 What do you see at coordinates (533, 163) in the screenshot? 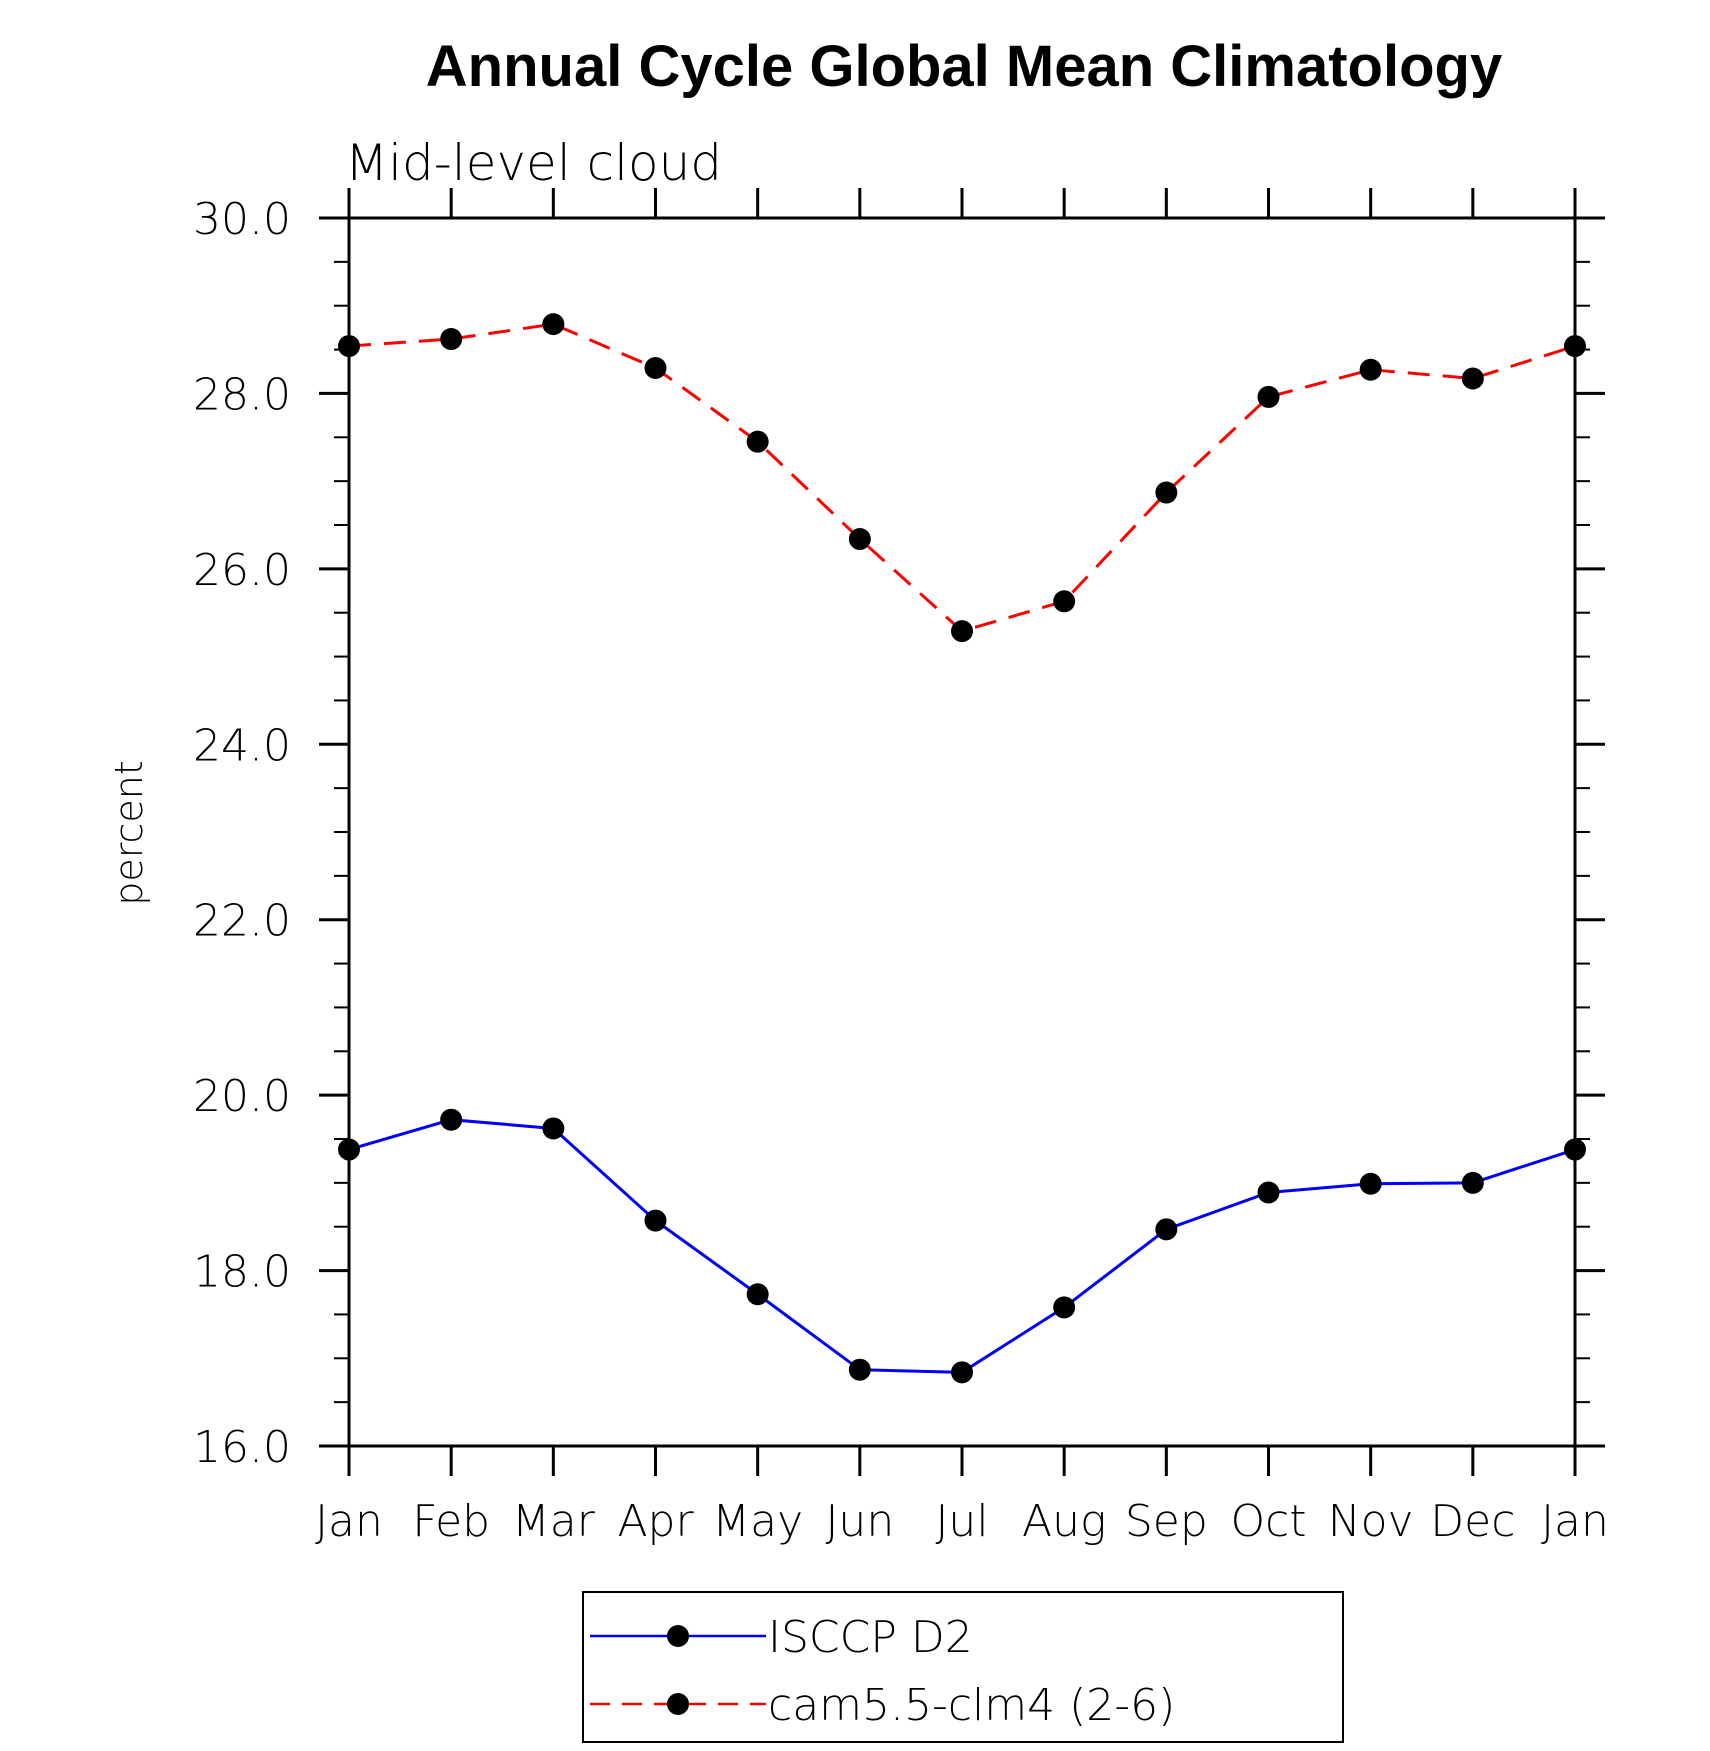
I see `chart-subtitle: Mid-level cloud` at bounding box center [533, 163].